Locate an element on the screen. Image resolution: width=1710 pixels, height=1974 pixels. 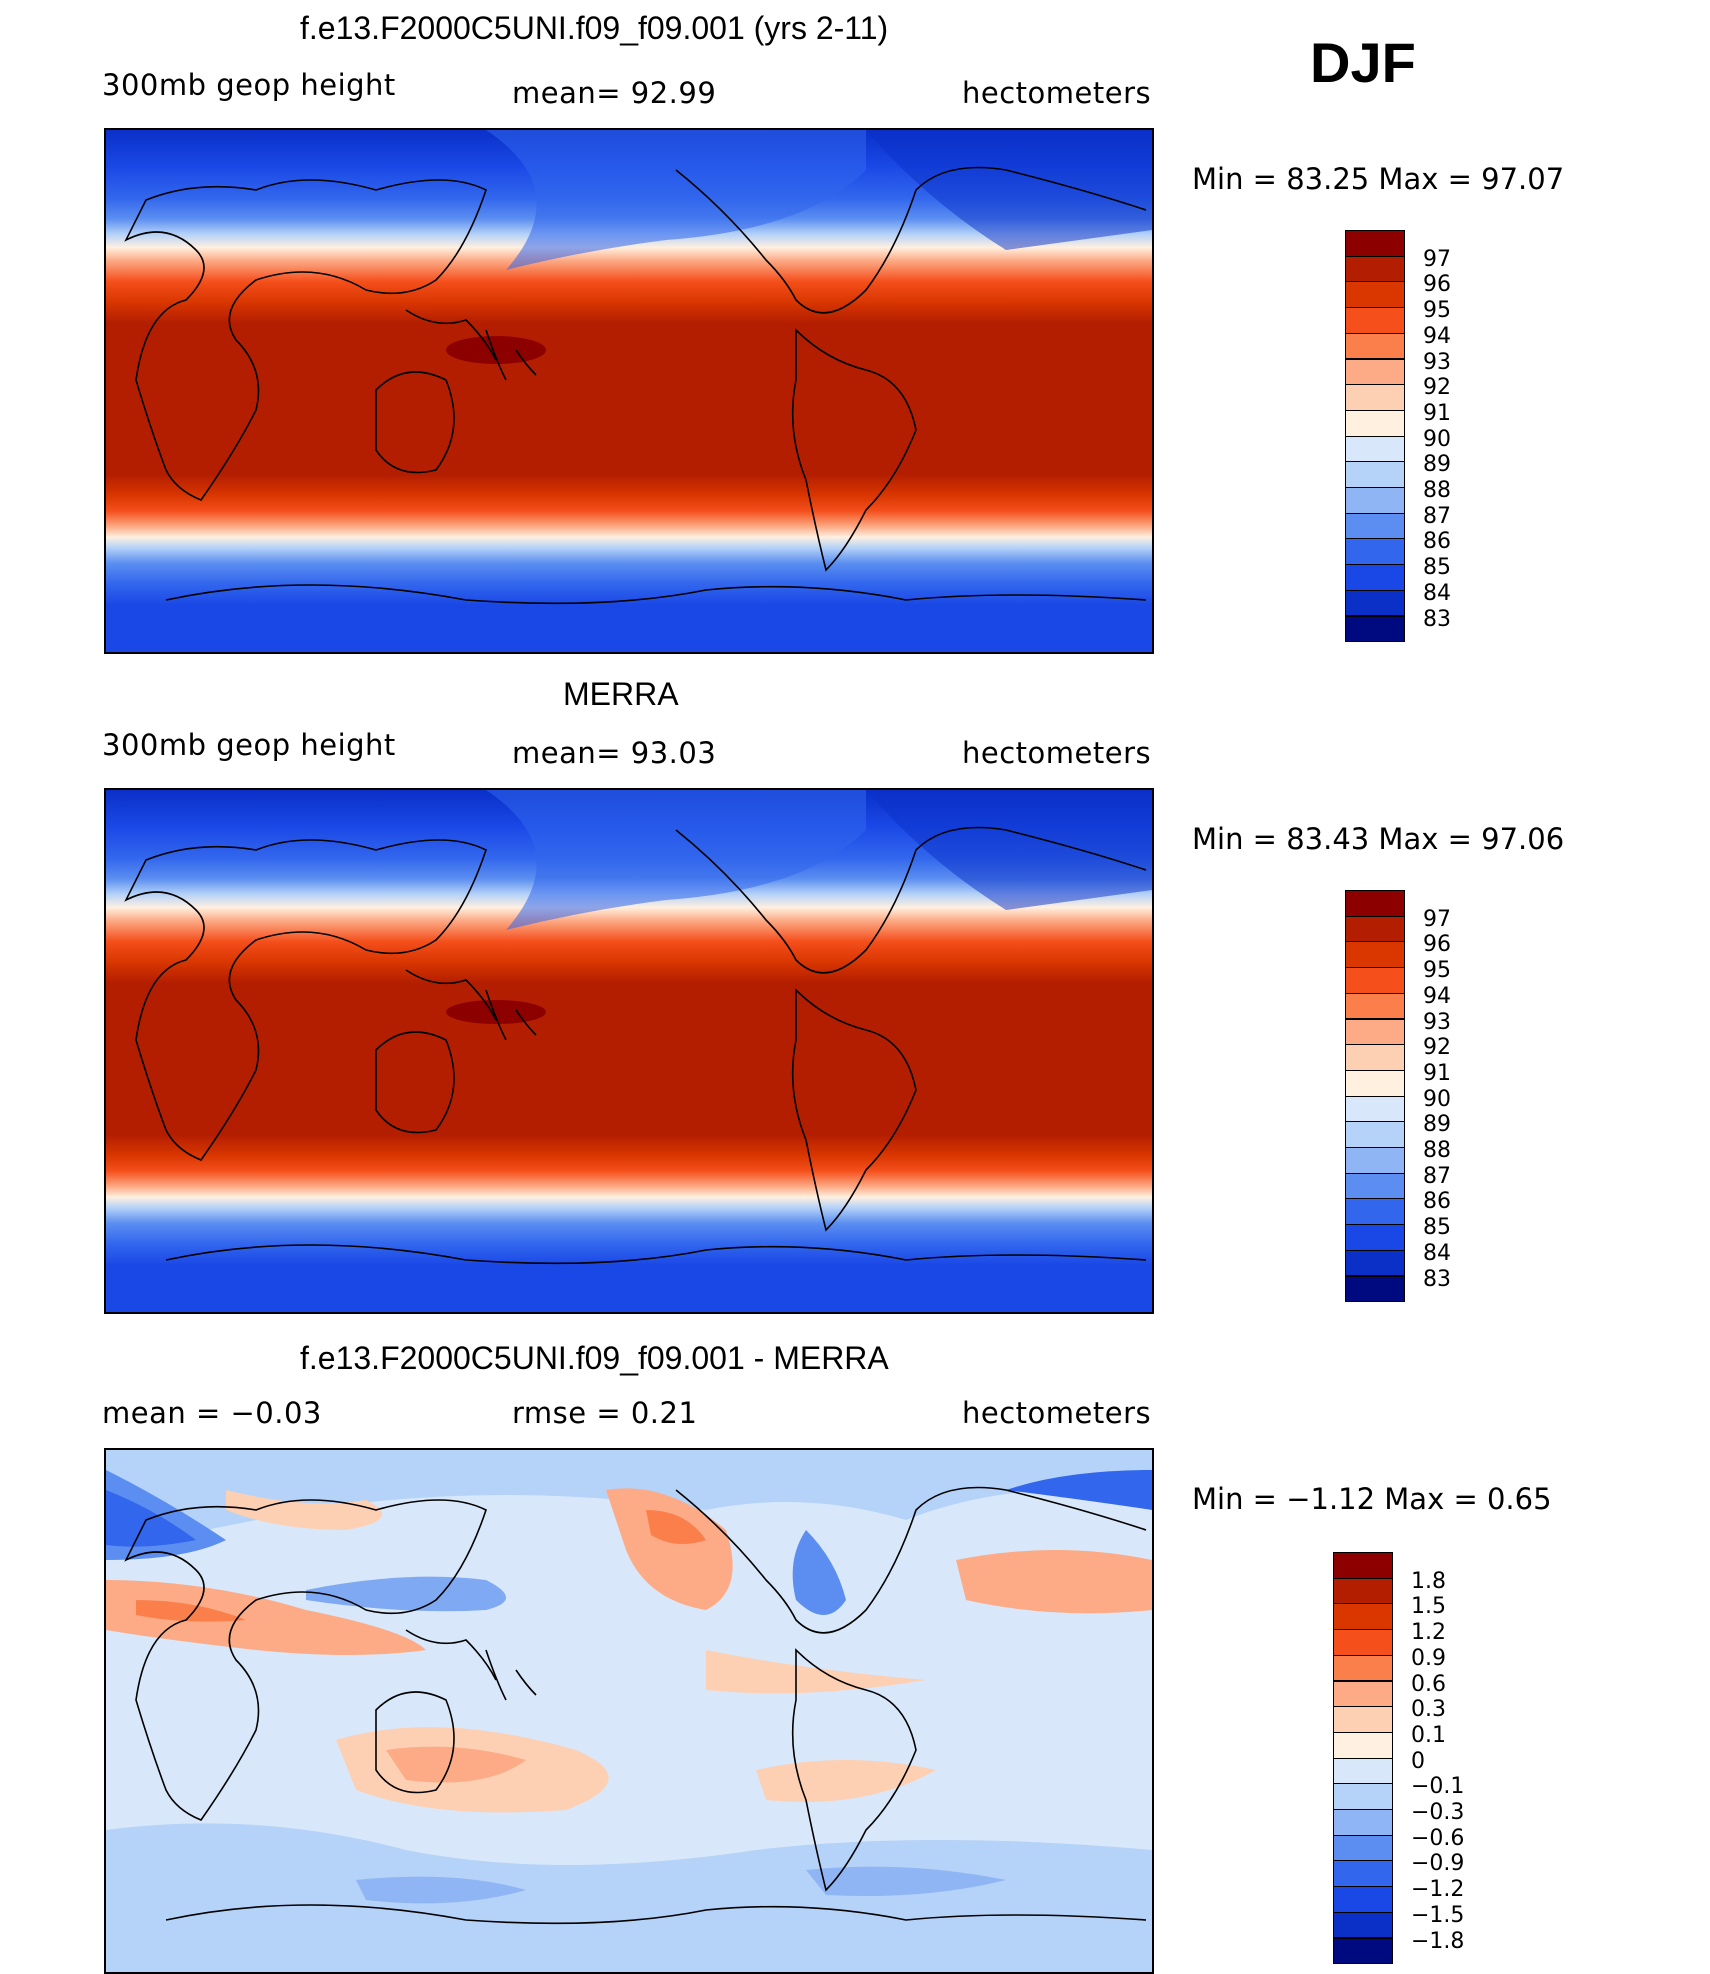
colorbar-tick-label: −0.3 is located at coordinates (1438, 1812).